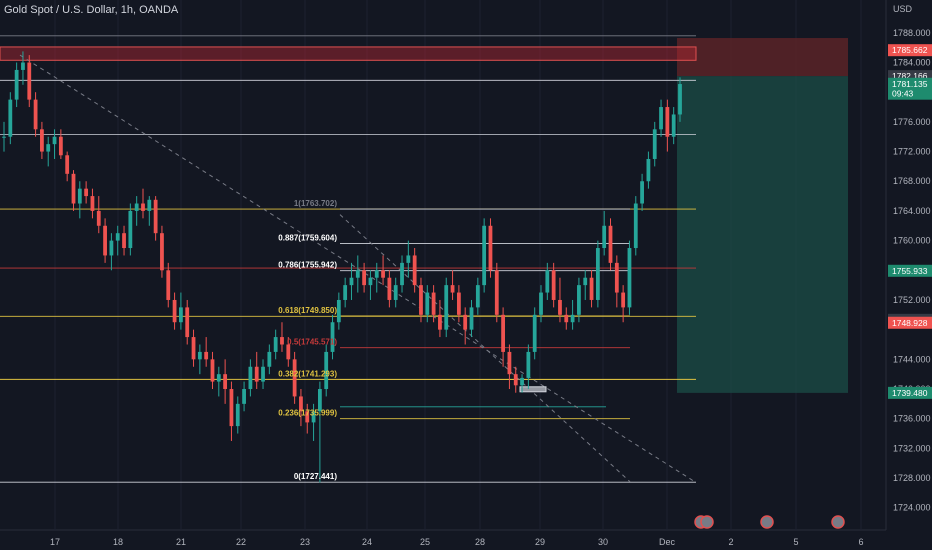 This screenshot has width=932, height=550. What do you see at coordinates (315, 476) in the screenshot?
I see `fib-label: 0(1727.441)` at bounding box center [315, 476].